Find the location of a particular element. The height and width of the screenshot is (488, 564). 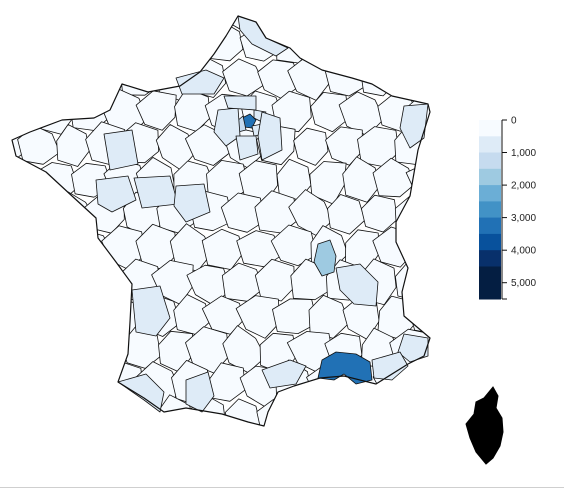

colorbar: 0 1,000 2,000 3,000 4,000 5,000 is located at coordinates (507, 208).